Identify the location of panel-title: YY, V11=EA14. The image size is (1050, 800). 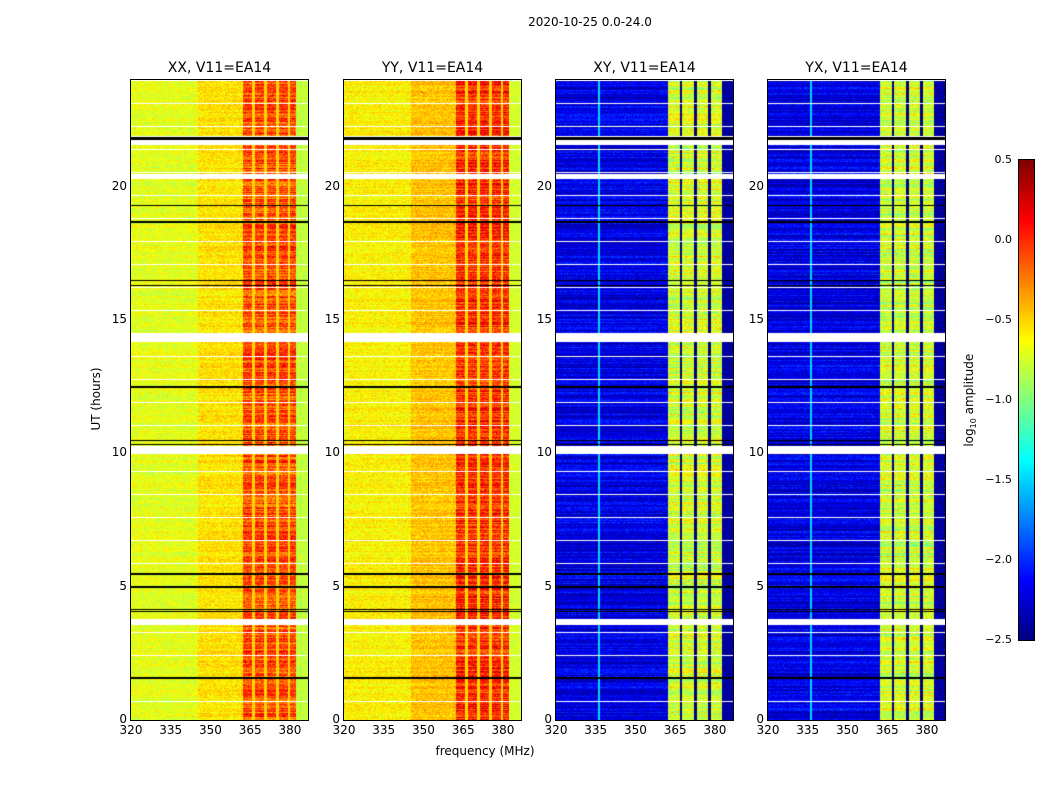
(432, 68).